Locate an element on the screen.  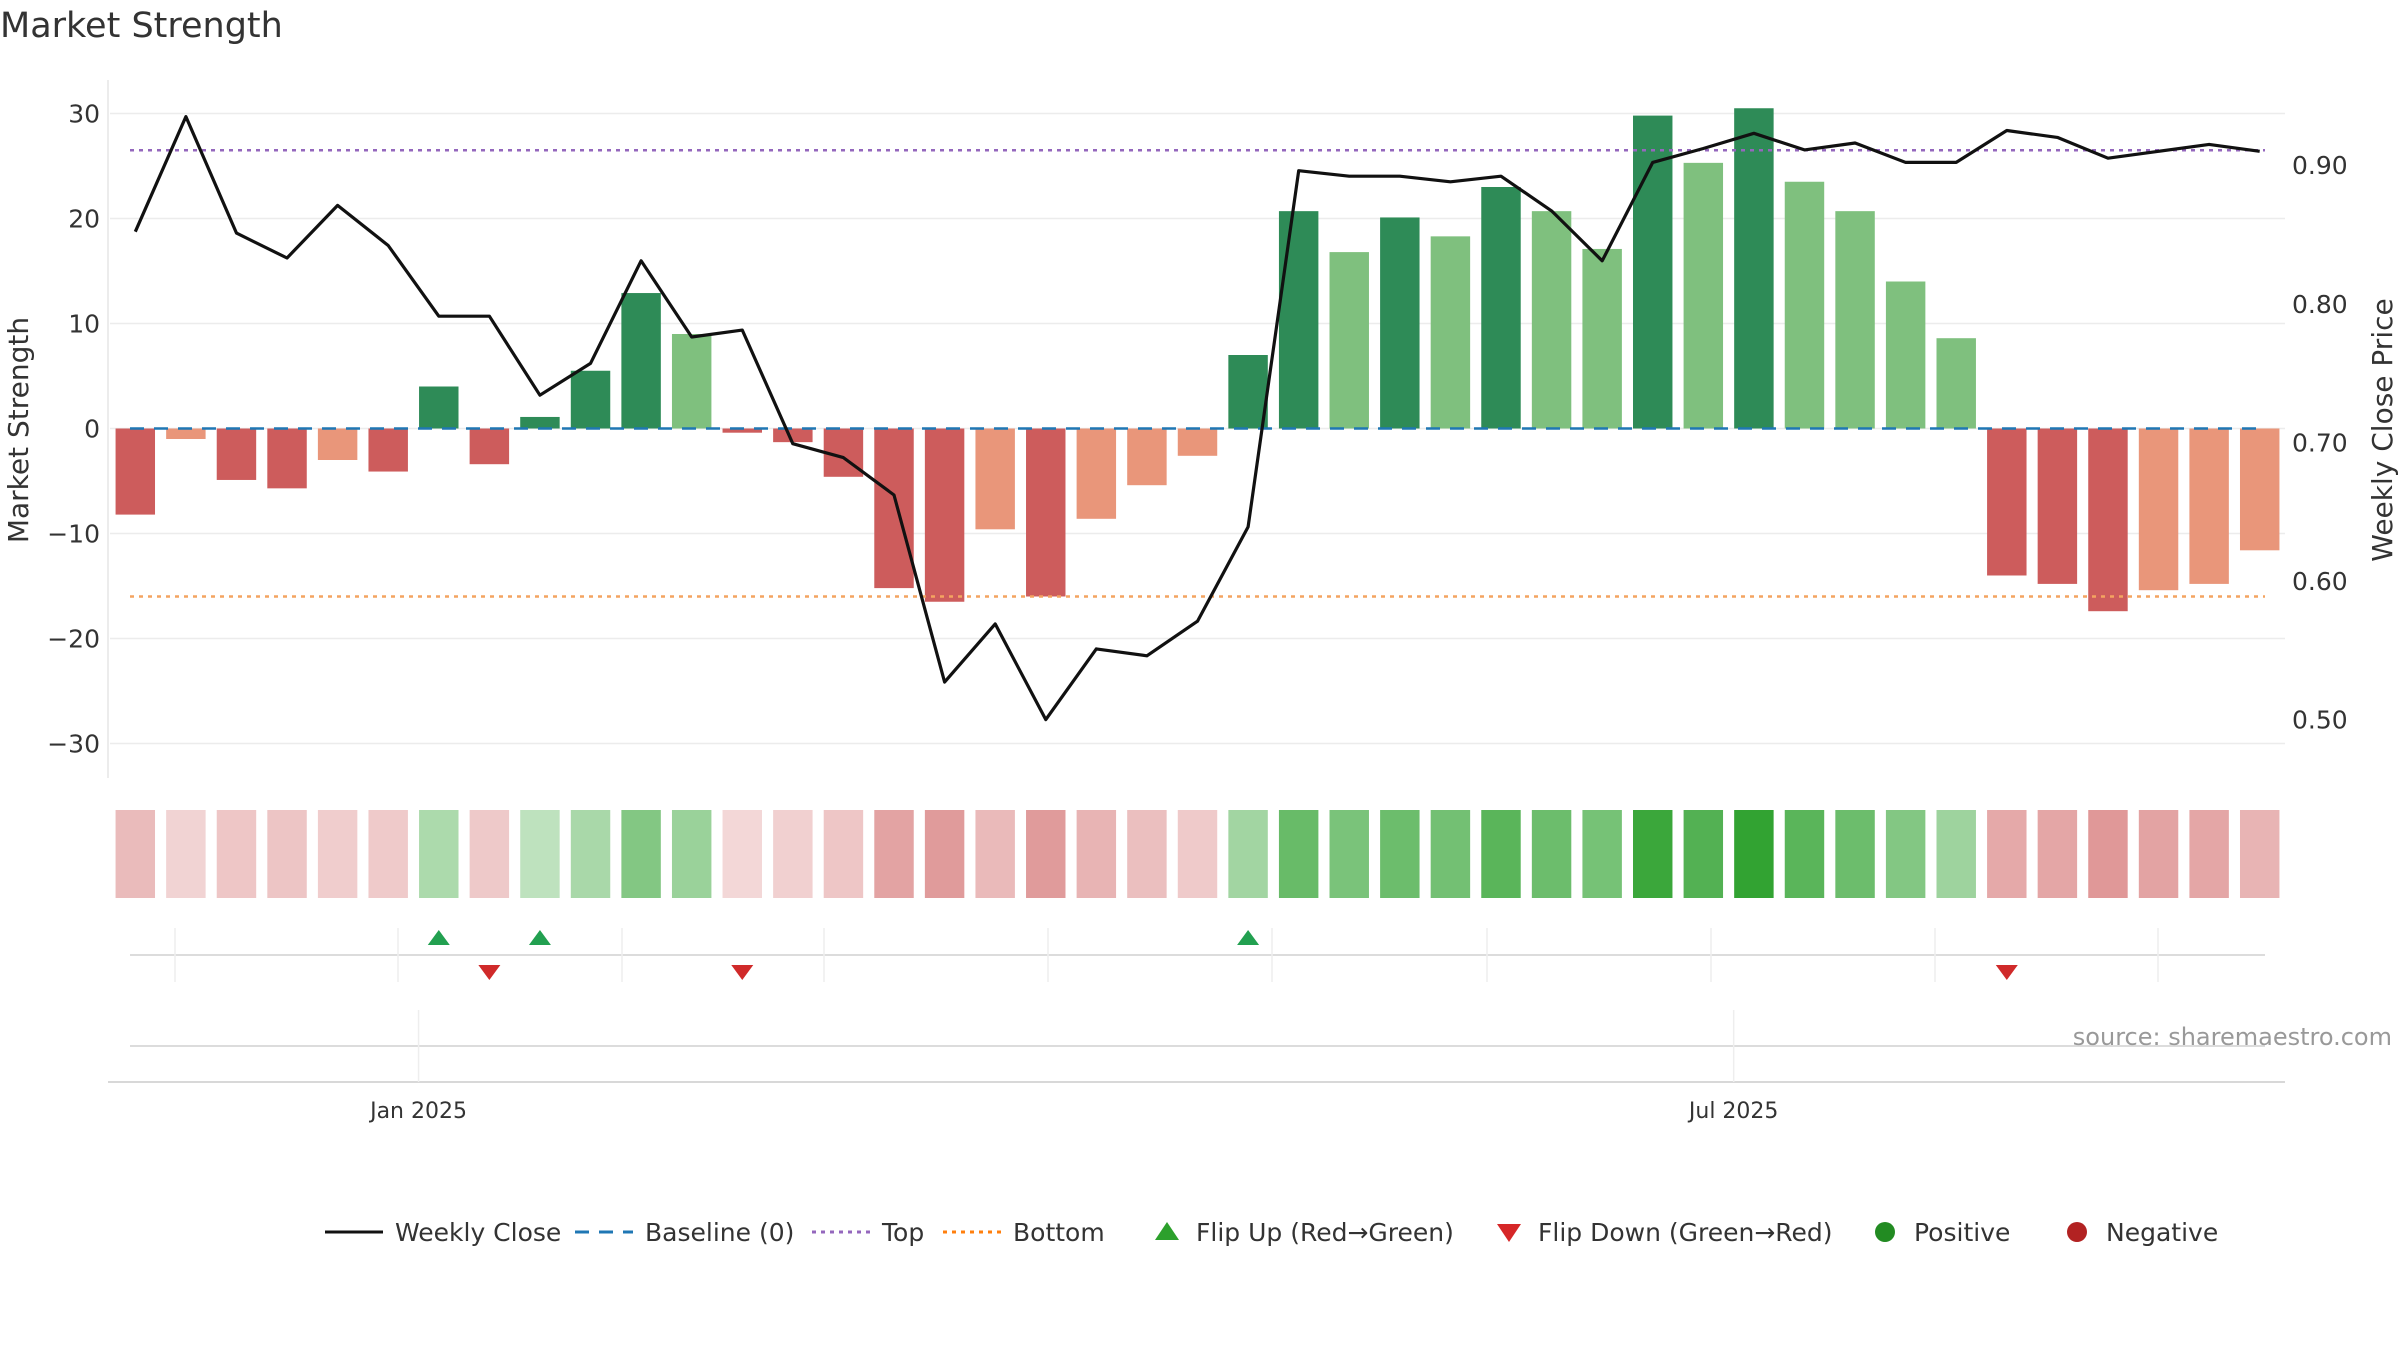
y-tick-label-right: 0.90 is located at coordinates (2320, 165).